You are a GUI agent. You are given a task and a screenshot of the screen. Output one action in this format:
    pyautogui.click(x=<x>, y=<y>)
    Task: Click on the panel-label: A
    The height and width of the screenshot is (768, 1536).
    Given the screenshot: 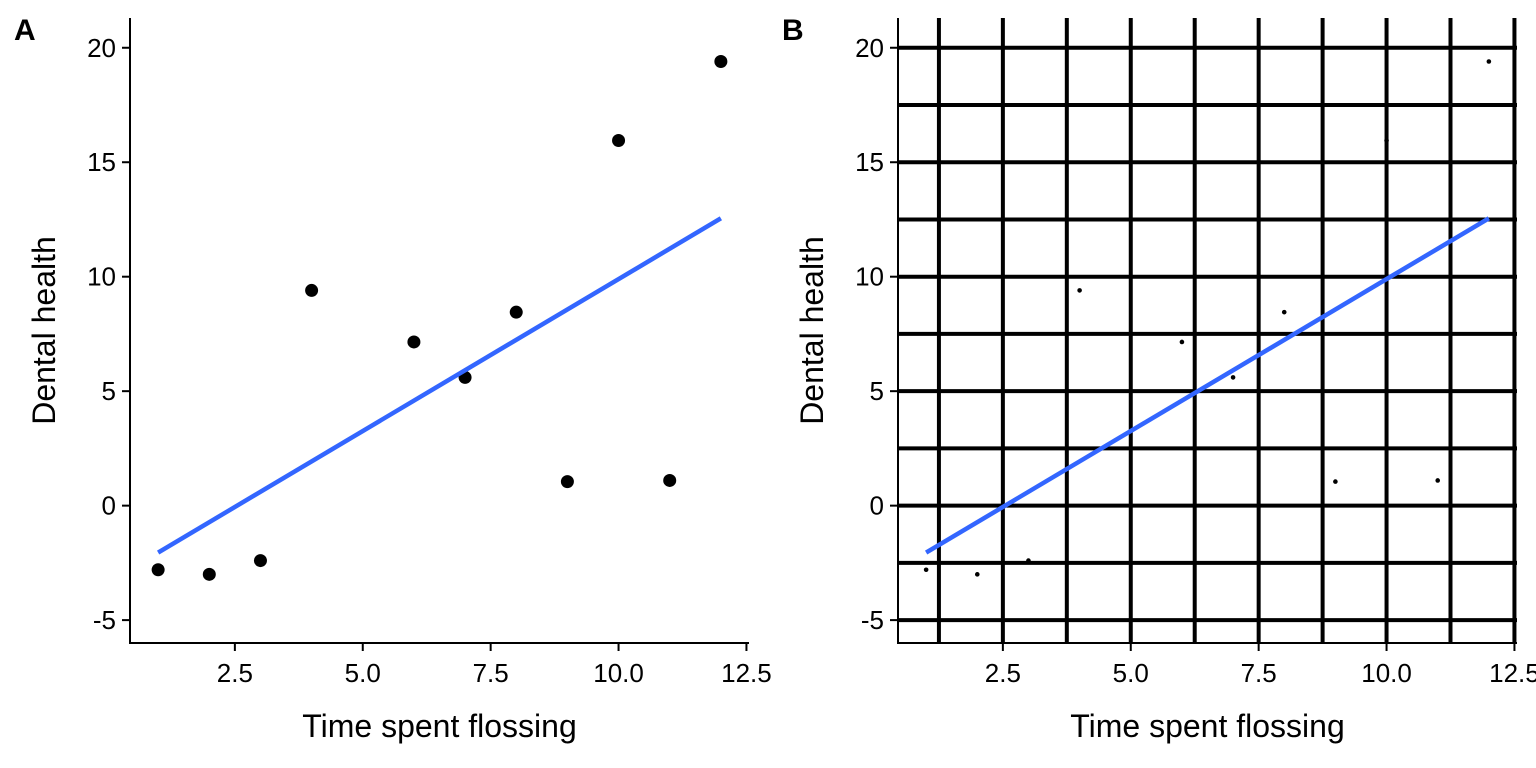 What is the action you would take?
    pyautogui.click(x=25, y=30)
    